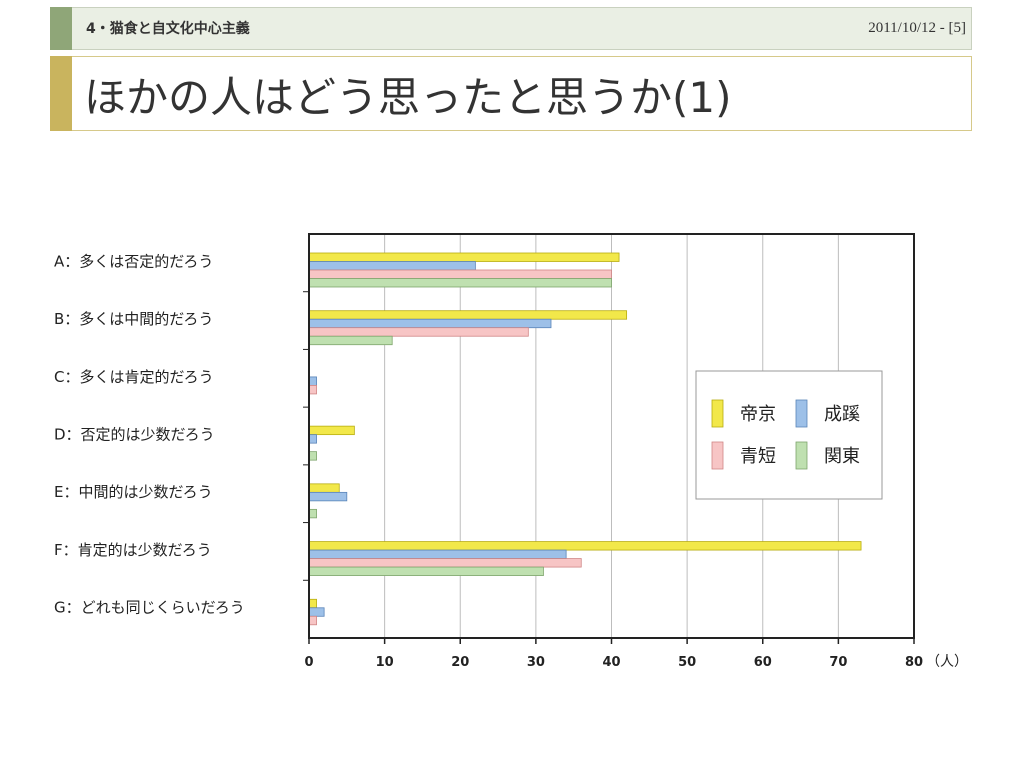 This screenshot has height=768, width=1024. I want to click on header-accent, so click(61, 28).